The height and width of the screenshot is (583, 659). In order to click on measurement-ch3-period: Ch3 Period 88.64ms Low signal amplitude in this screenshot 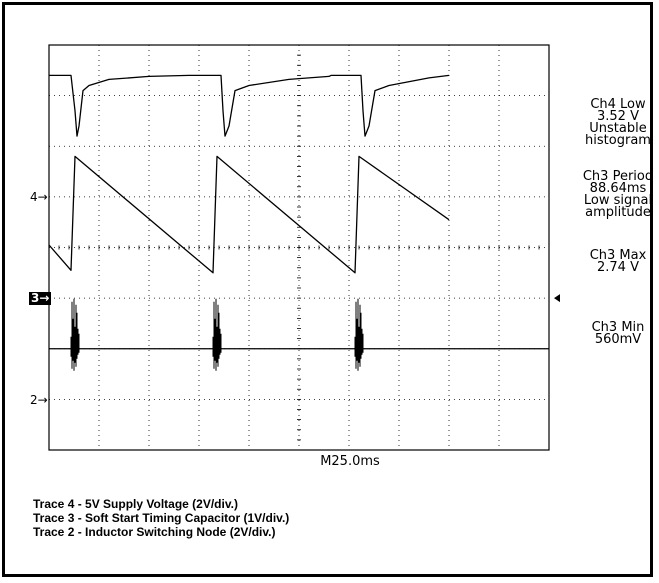, I will do `click(618, 194)`.